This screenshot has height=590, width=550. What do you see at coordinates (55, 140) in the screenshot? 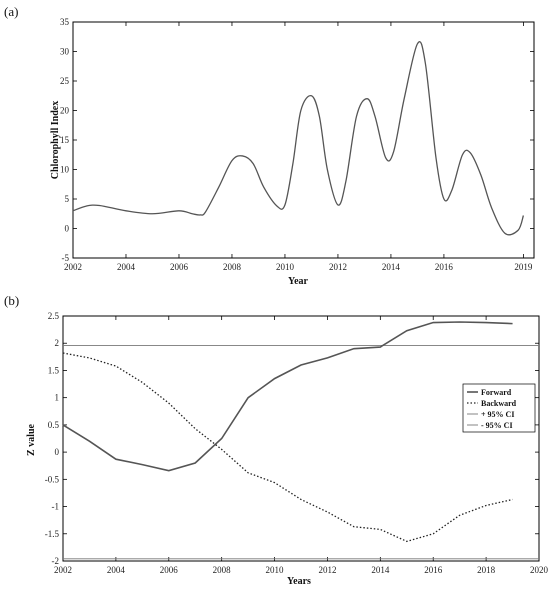
I see `chart-a-ylabel: Chlorophyll Index` at bounding box center [55, 140].